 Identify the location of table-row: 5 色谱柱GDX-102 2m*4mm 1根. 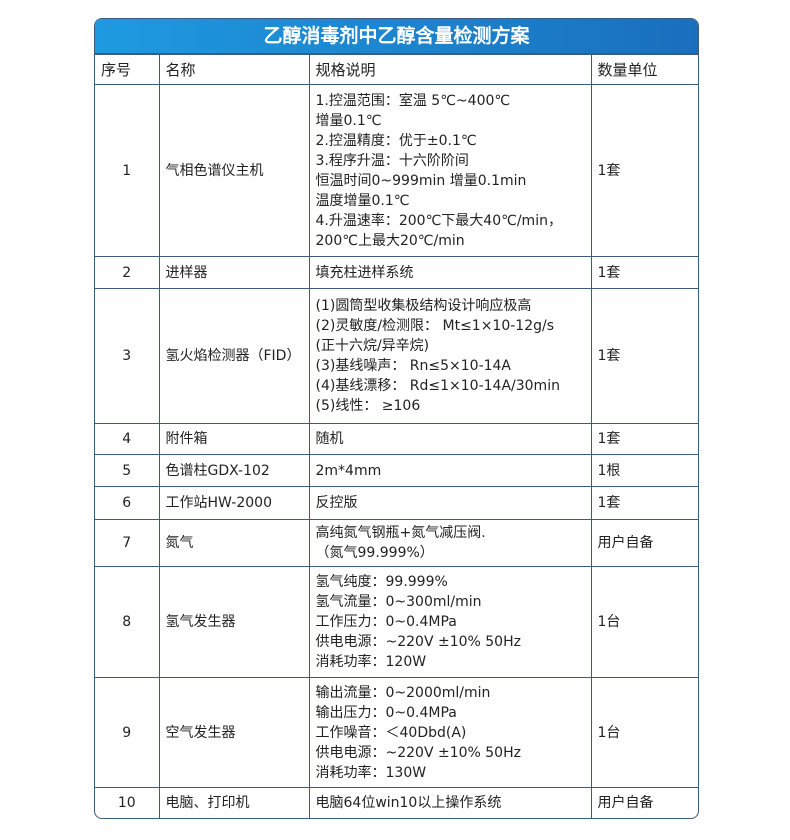
(396, 470).